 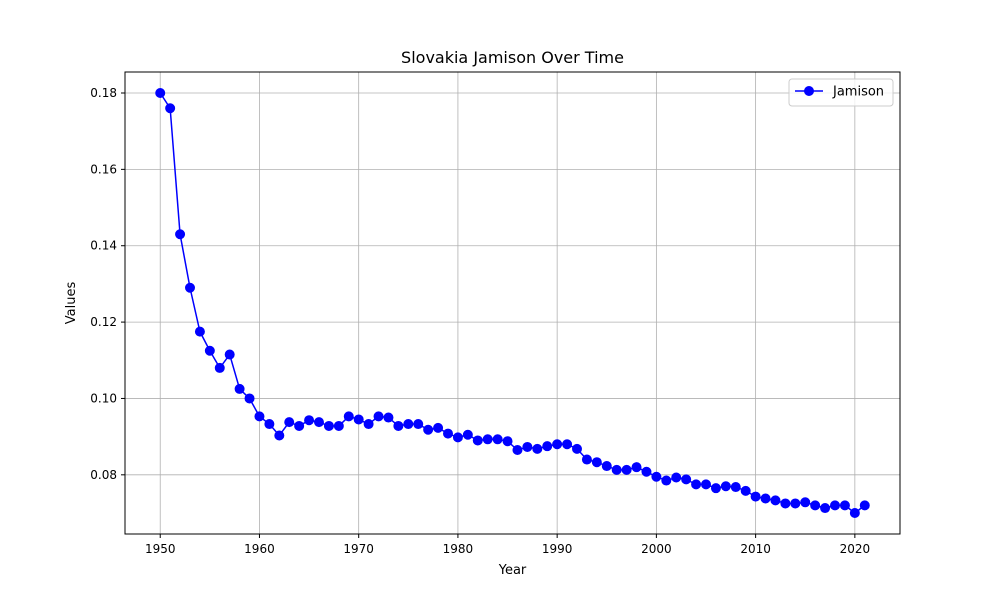 What do you see at coordinates (107, 284) in the screenshot?
I see `y-axis-ticks: 0.08 0.10 0.12 0.14 0.16 0.18` at bounding box center [107, 284].